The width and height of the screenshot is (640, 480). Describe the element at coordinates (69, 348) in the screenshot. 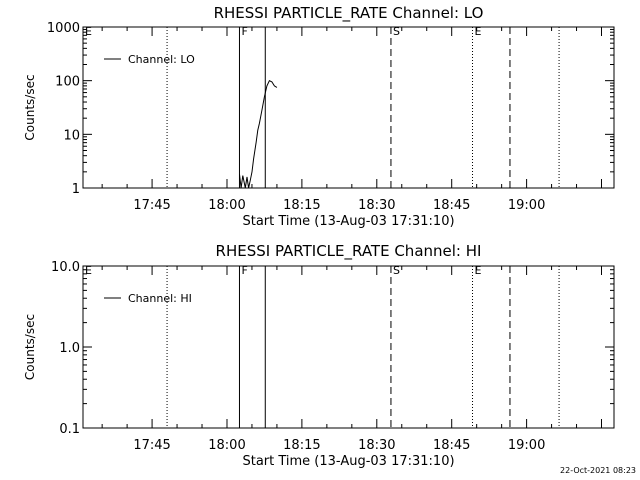

I see `y-tick-label: 1.0` at that location.